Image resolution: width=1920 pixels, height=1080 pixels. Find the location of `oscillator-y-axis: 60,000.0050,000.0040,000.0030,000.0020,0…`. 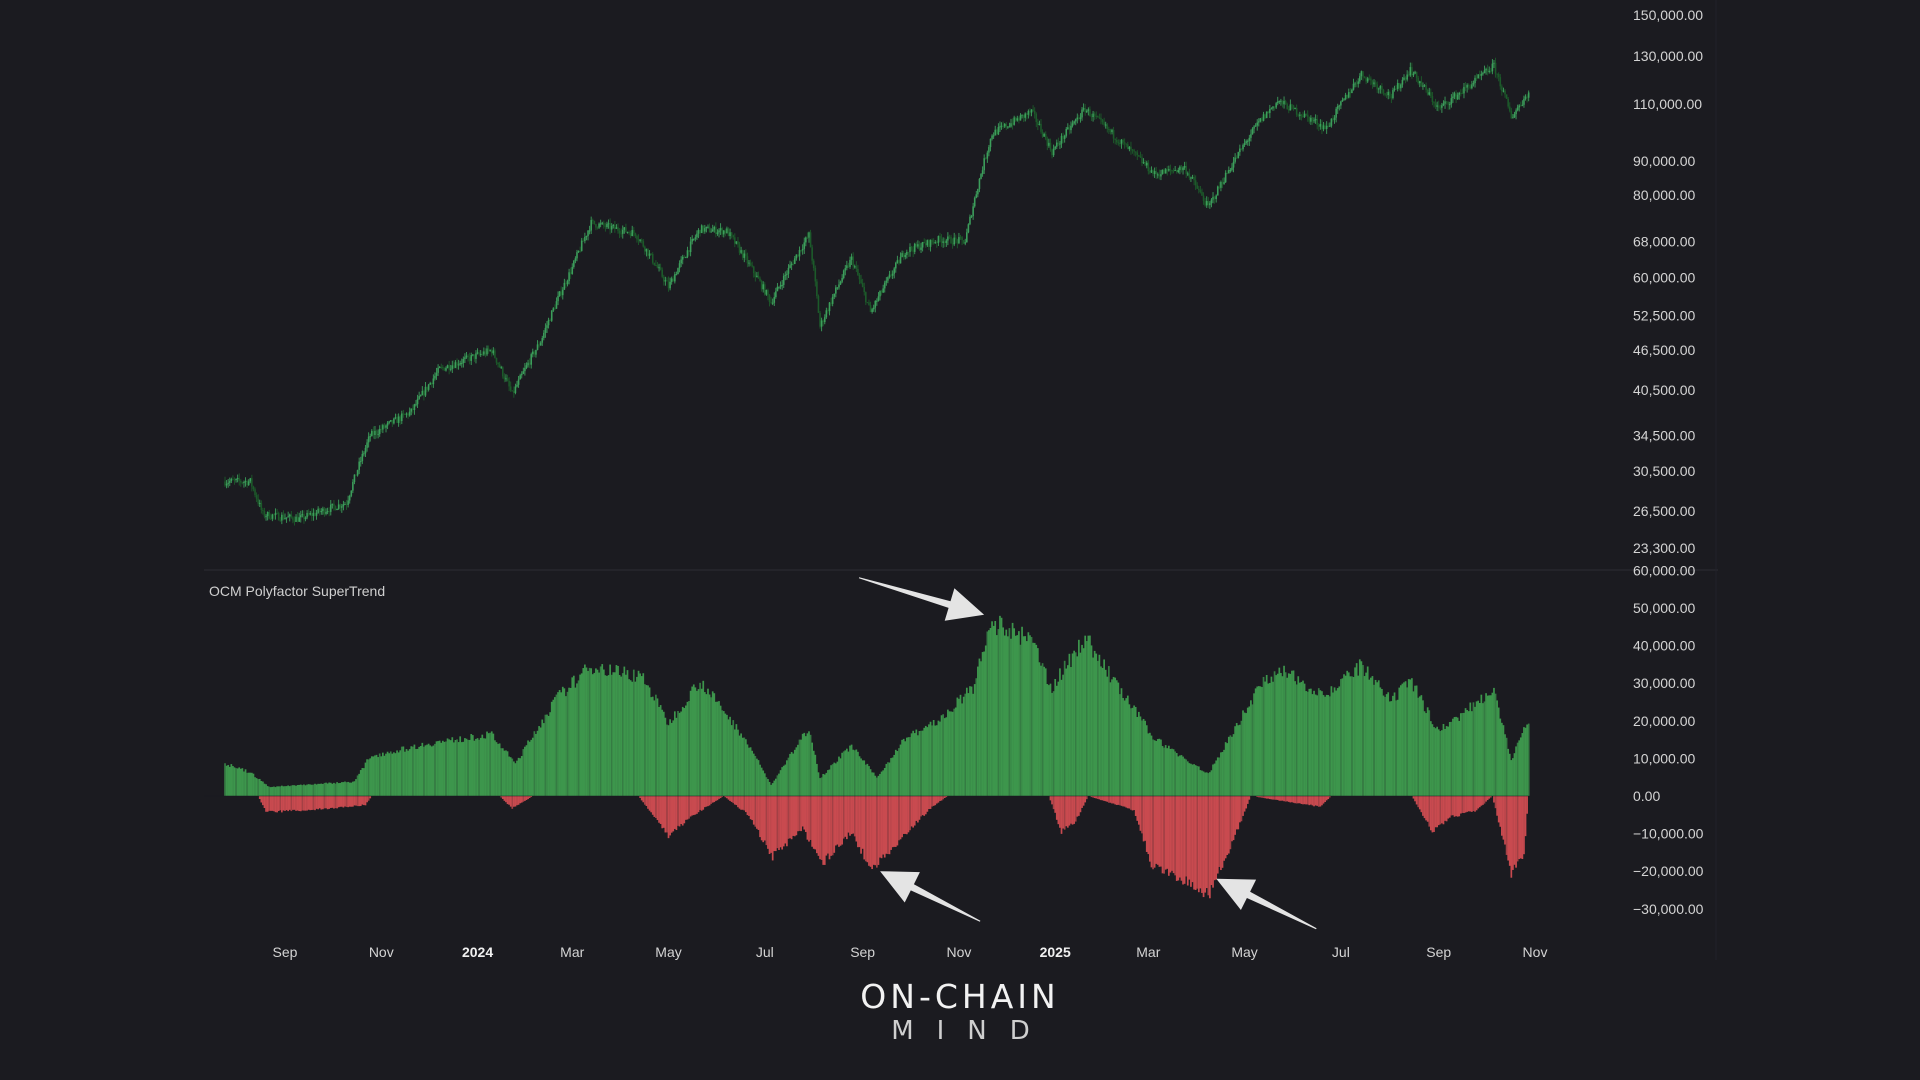

oscillator-y-axis: 60,000.0050,000.0040,000.0030,000.0020,0… is located at coordinates (1668, 739).